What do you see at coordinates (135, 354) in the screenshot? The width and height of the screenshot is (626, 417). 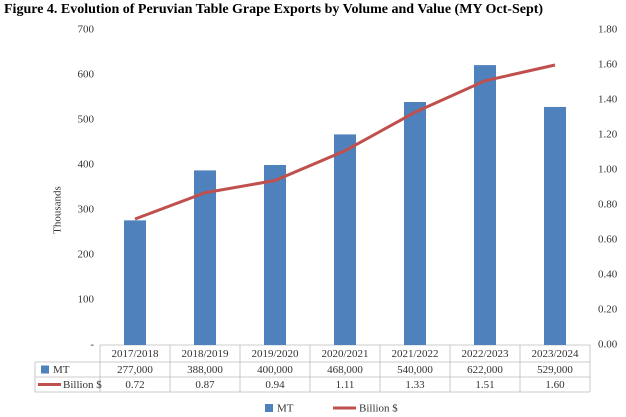 I see `x-tick-label: 2017/2018` at bounding box center [135, 354].